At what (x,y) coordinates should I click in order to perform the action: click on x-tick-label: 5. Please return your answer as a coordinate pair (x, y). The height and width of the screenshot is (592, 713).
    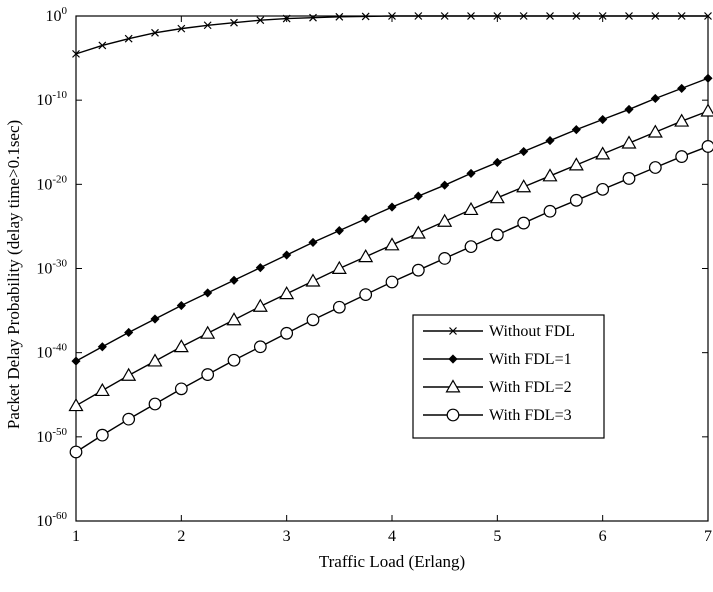
    Looking at the image, I should click on (497, 536).